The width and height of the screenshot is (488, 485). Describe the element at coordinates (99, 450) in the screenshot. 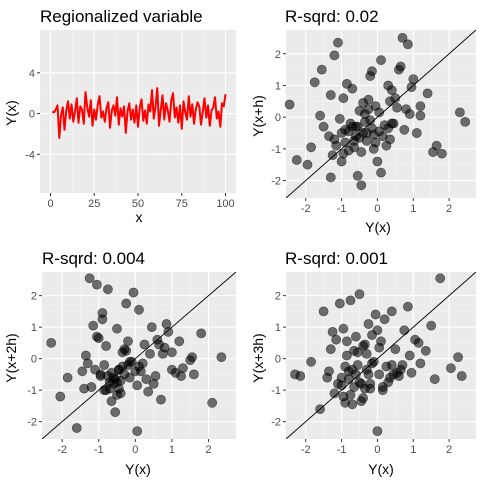

I see `x-tick-label: -1` at that location.